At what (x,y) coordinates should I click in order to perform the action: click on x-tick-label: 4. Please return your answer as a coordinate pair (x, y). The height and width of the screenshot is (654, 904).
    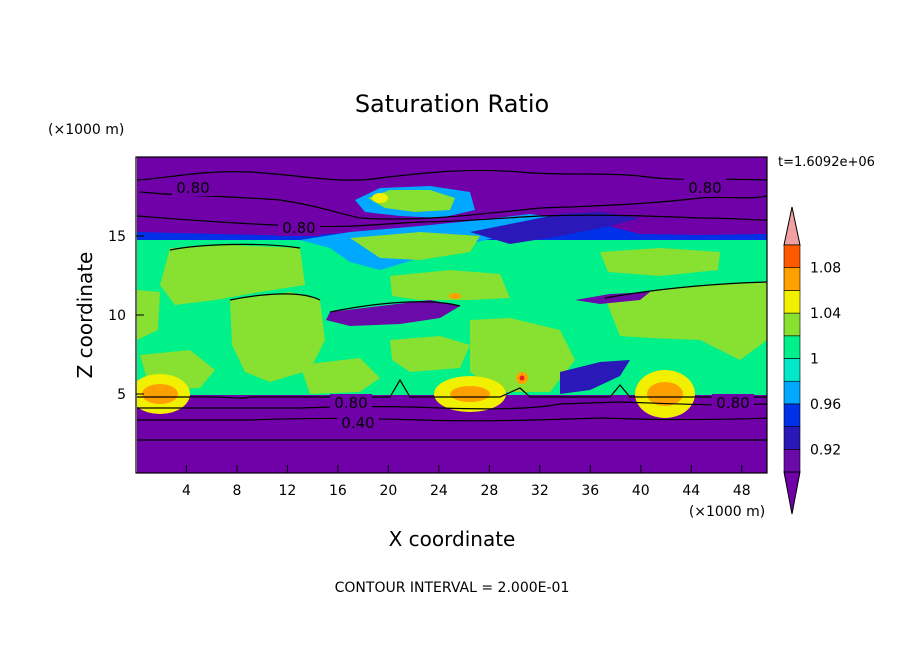
    Looking at the image, I should click on (186, 491).